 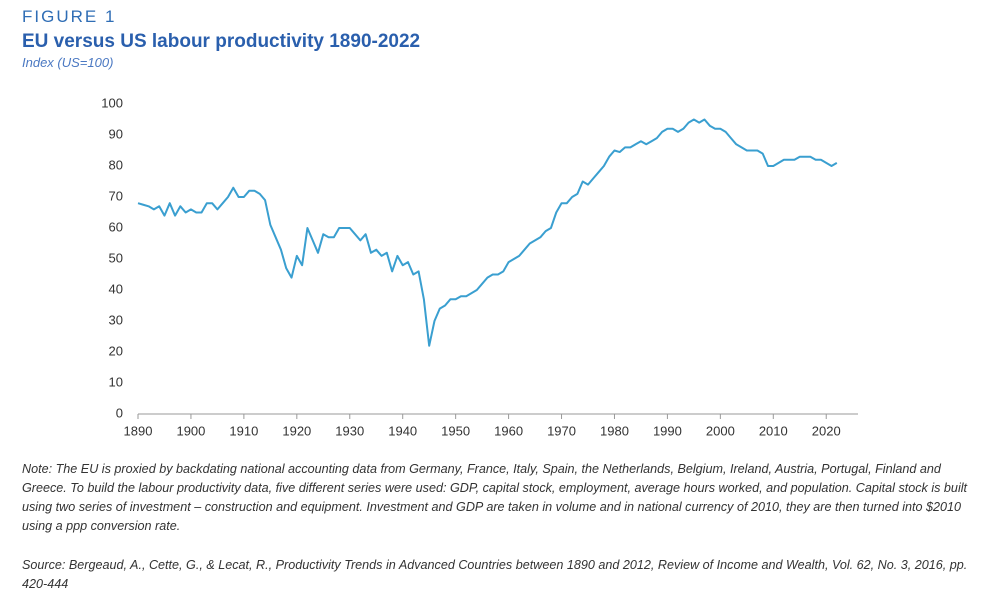 What do you see at coordinates (119, 412) in the screenshot?
I see `y-tick-label: 0` at bounding box center [119, 412].